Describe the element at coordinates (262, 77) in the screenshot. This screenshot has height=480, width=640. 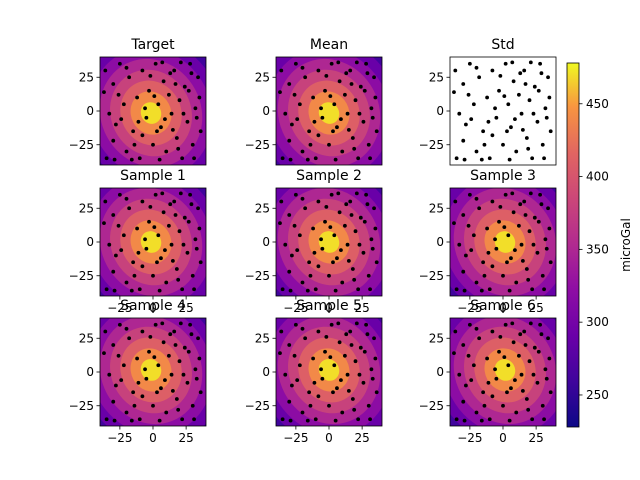
I see `y-tick-label: 25` at that location.